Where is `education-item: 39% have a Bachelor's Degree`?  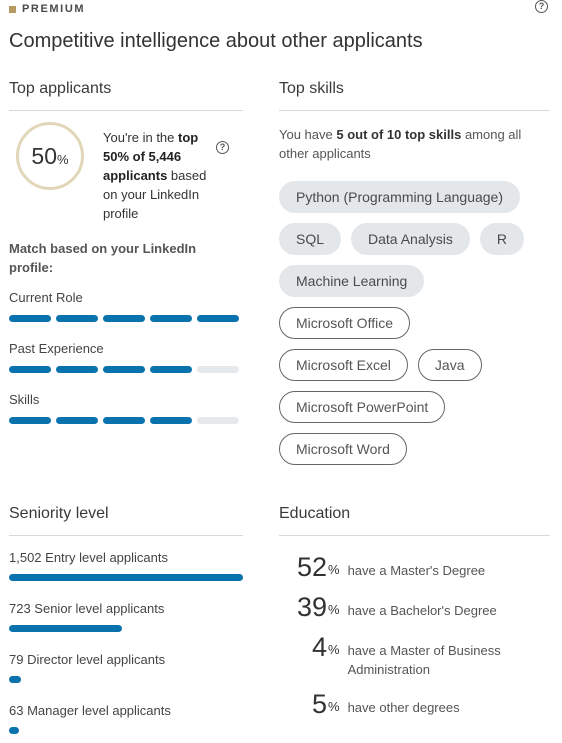 education-item: 39% have a Bachelor's Degree is located at coordinates (414, 610).